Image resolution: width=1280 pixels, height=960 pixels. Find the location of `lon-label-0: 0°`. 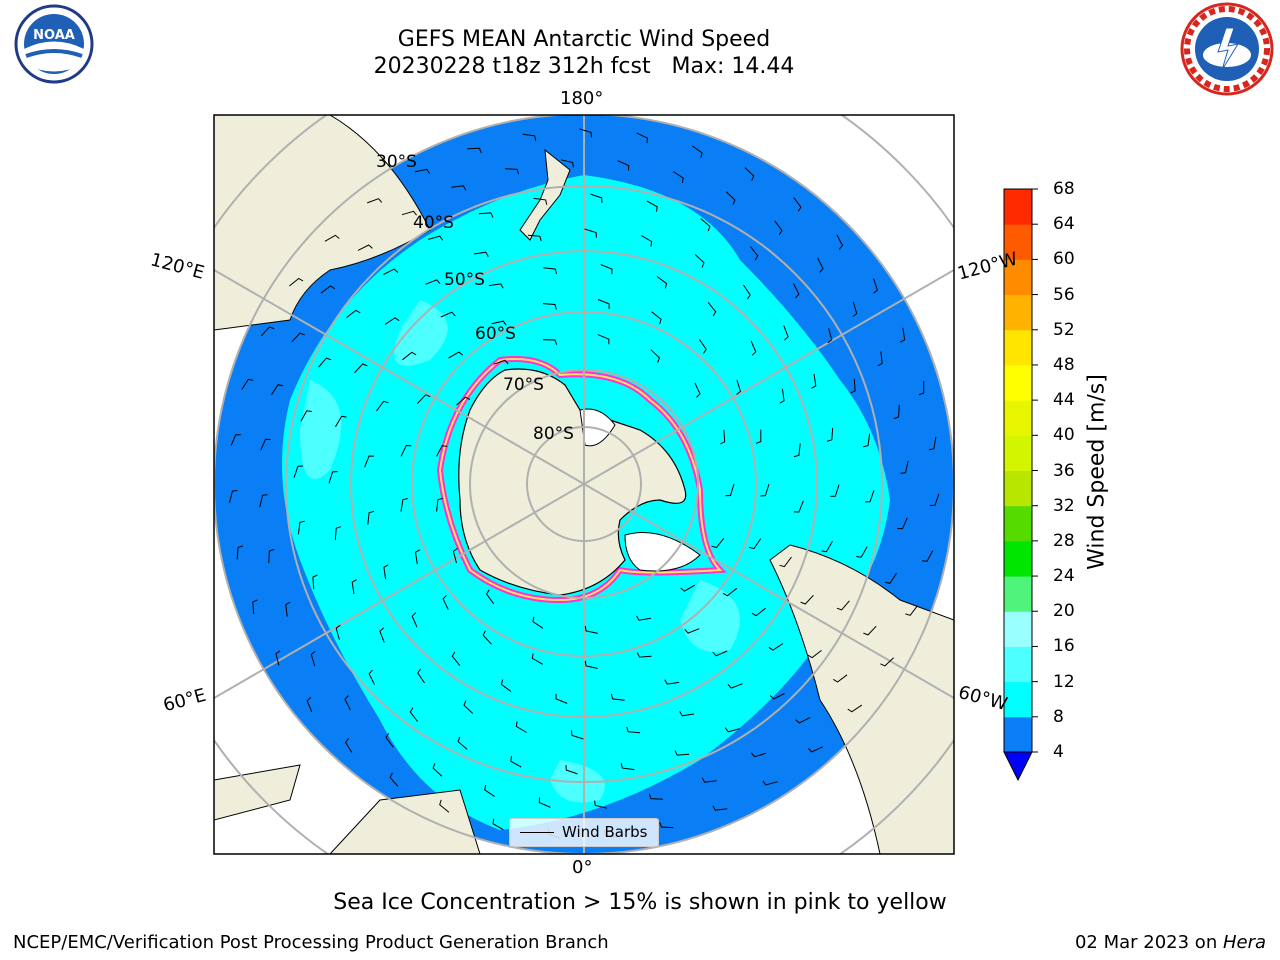

lon-label-0: 0° is located at coordinates (582, 867).